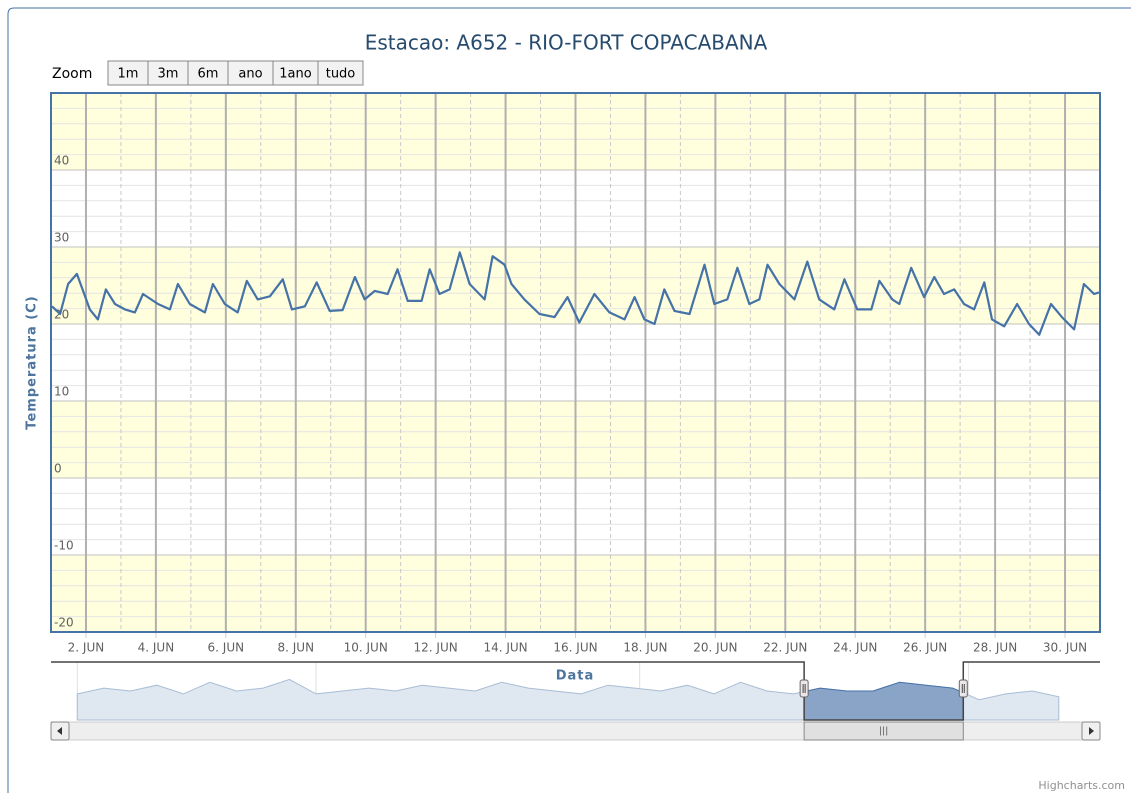  I want to click on x-tick-label: 14. JUN, so click(505, 648).